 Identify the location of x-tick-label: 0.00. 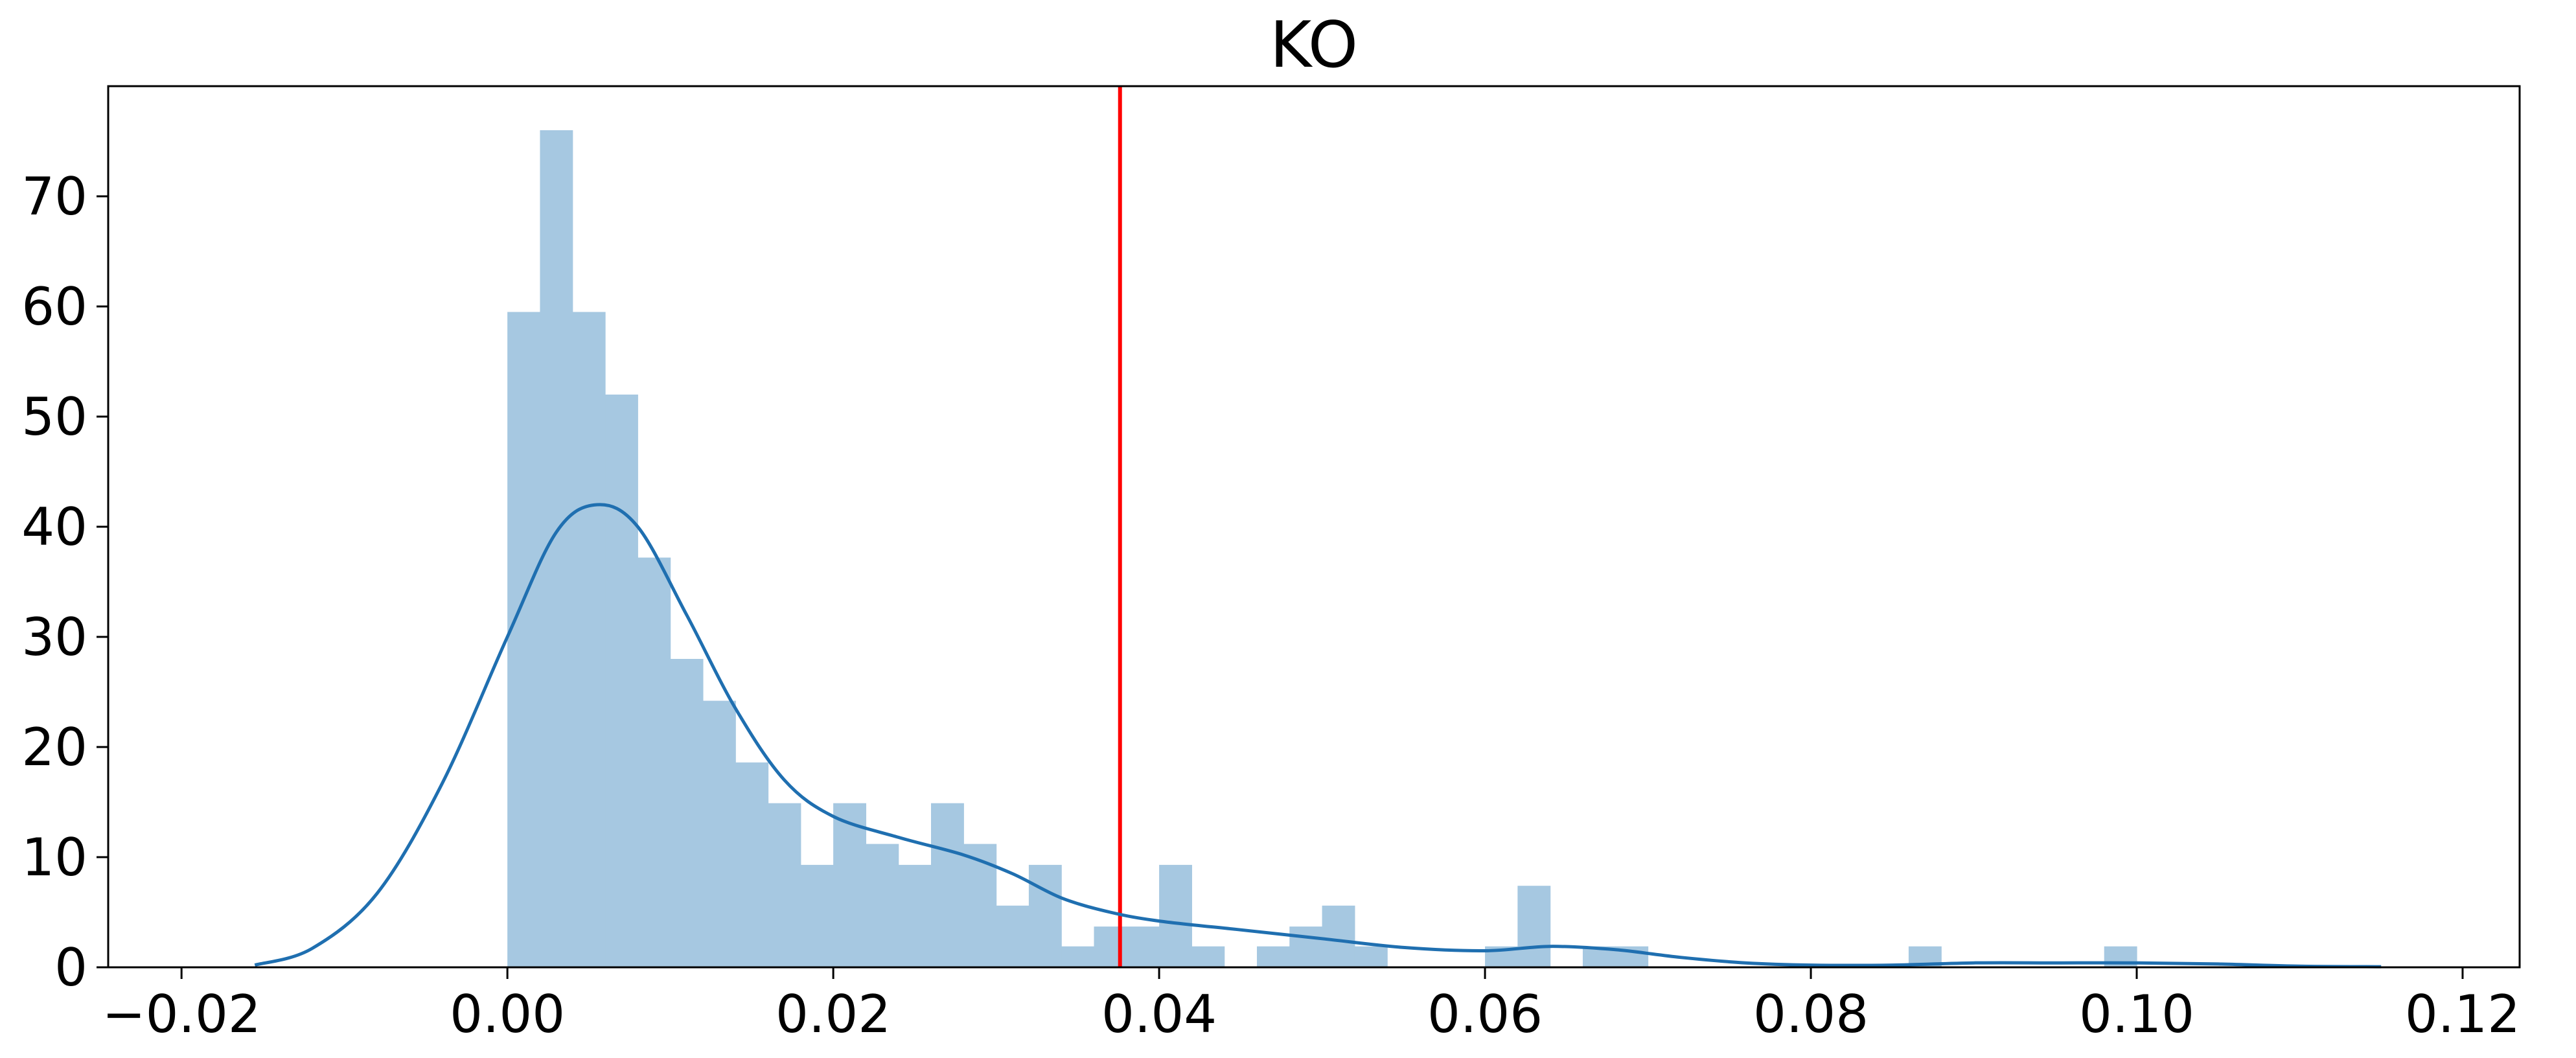
(508, 1014).